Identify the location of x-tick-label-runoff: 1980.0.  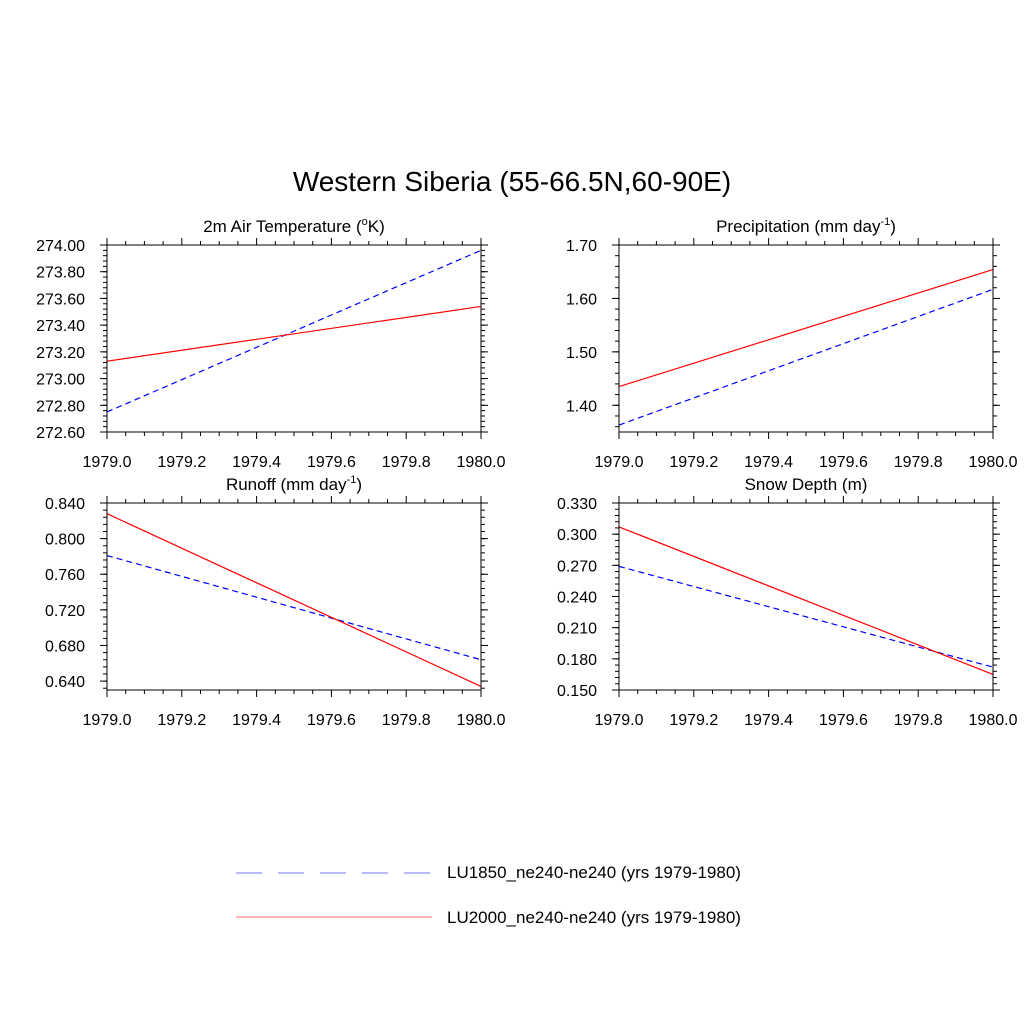
(481, 720).